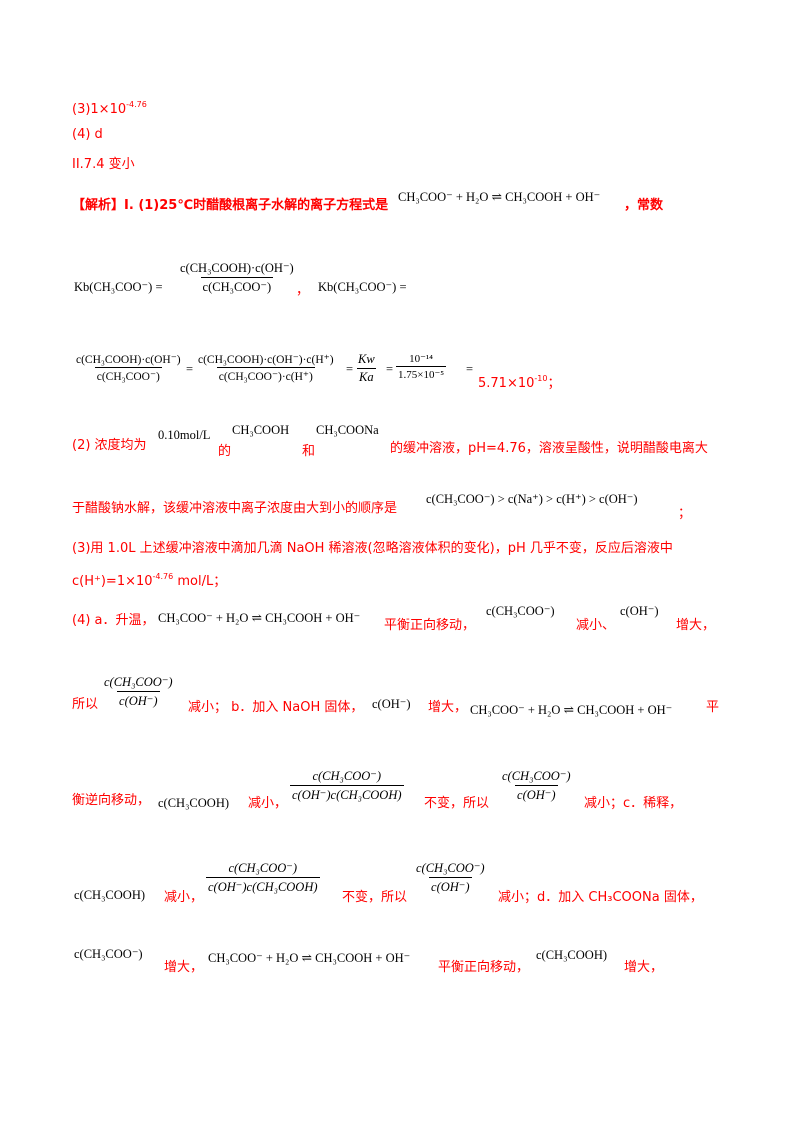 The height and width of the screenshot is (1132, 800). What do you see at coordinates (276, 707) in the screenshot?
I see `p5-text: 减小； b．加入 NaOH 固体，` at bounding box center [276, 707].